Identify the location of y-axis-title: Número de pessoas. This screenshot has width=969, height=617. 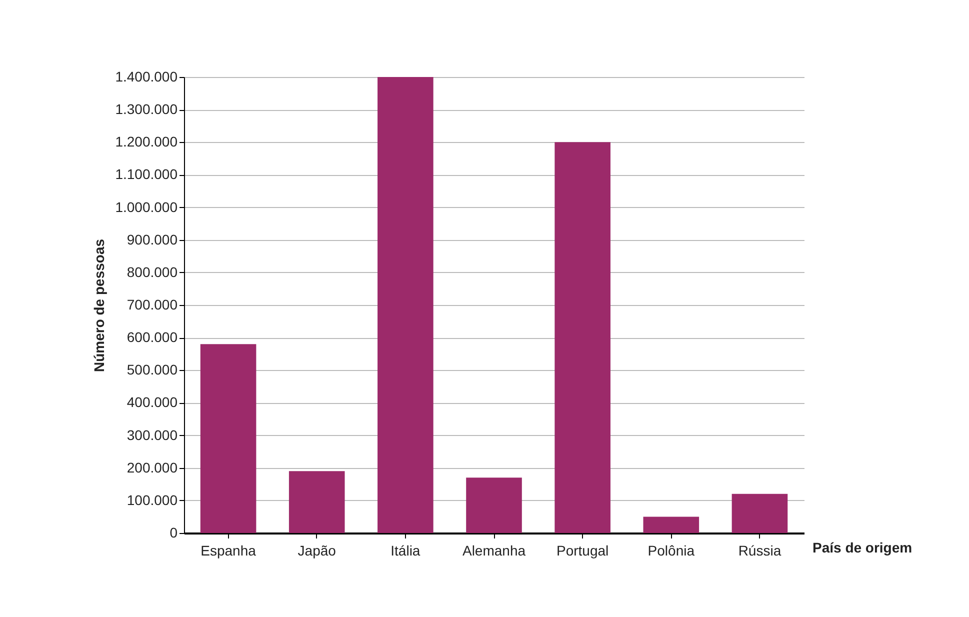
(99, 305).